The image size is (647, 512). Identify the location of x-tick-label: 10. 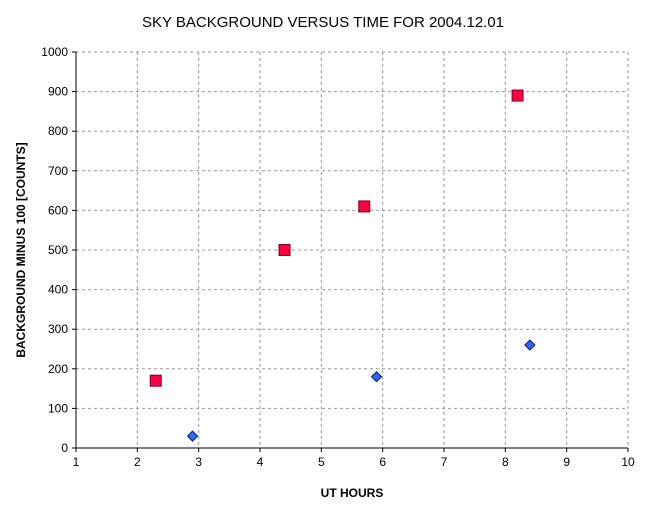
(628, 462).